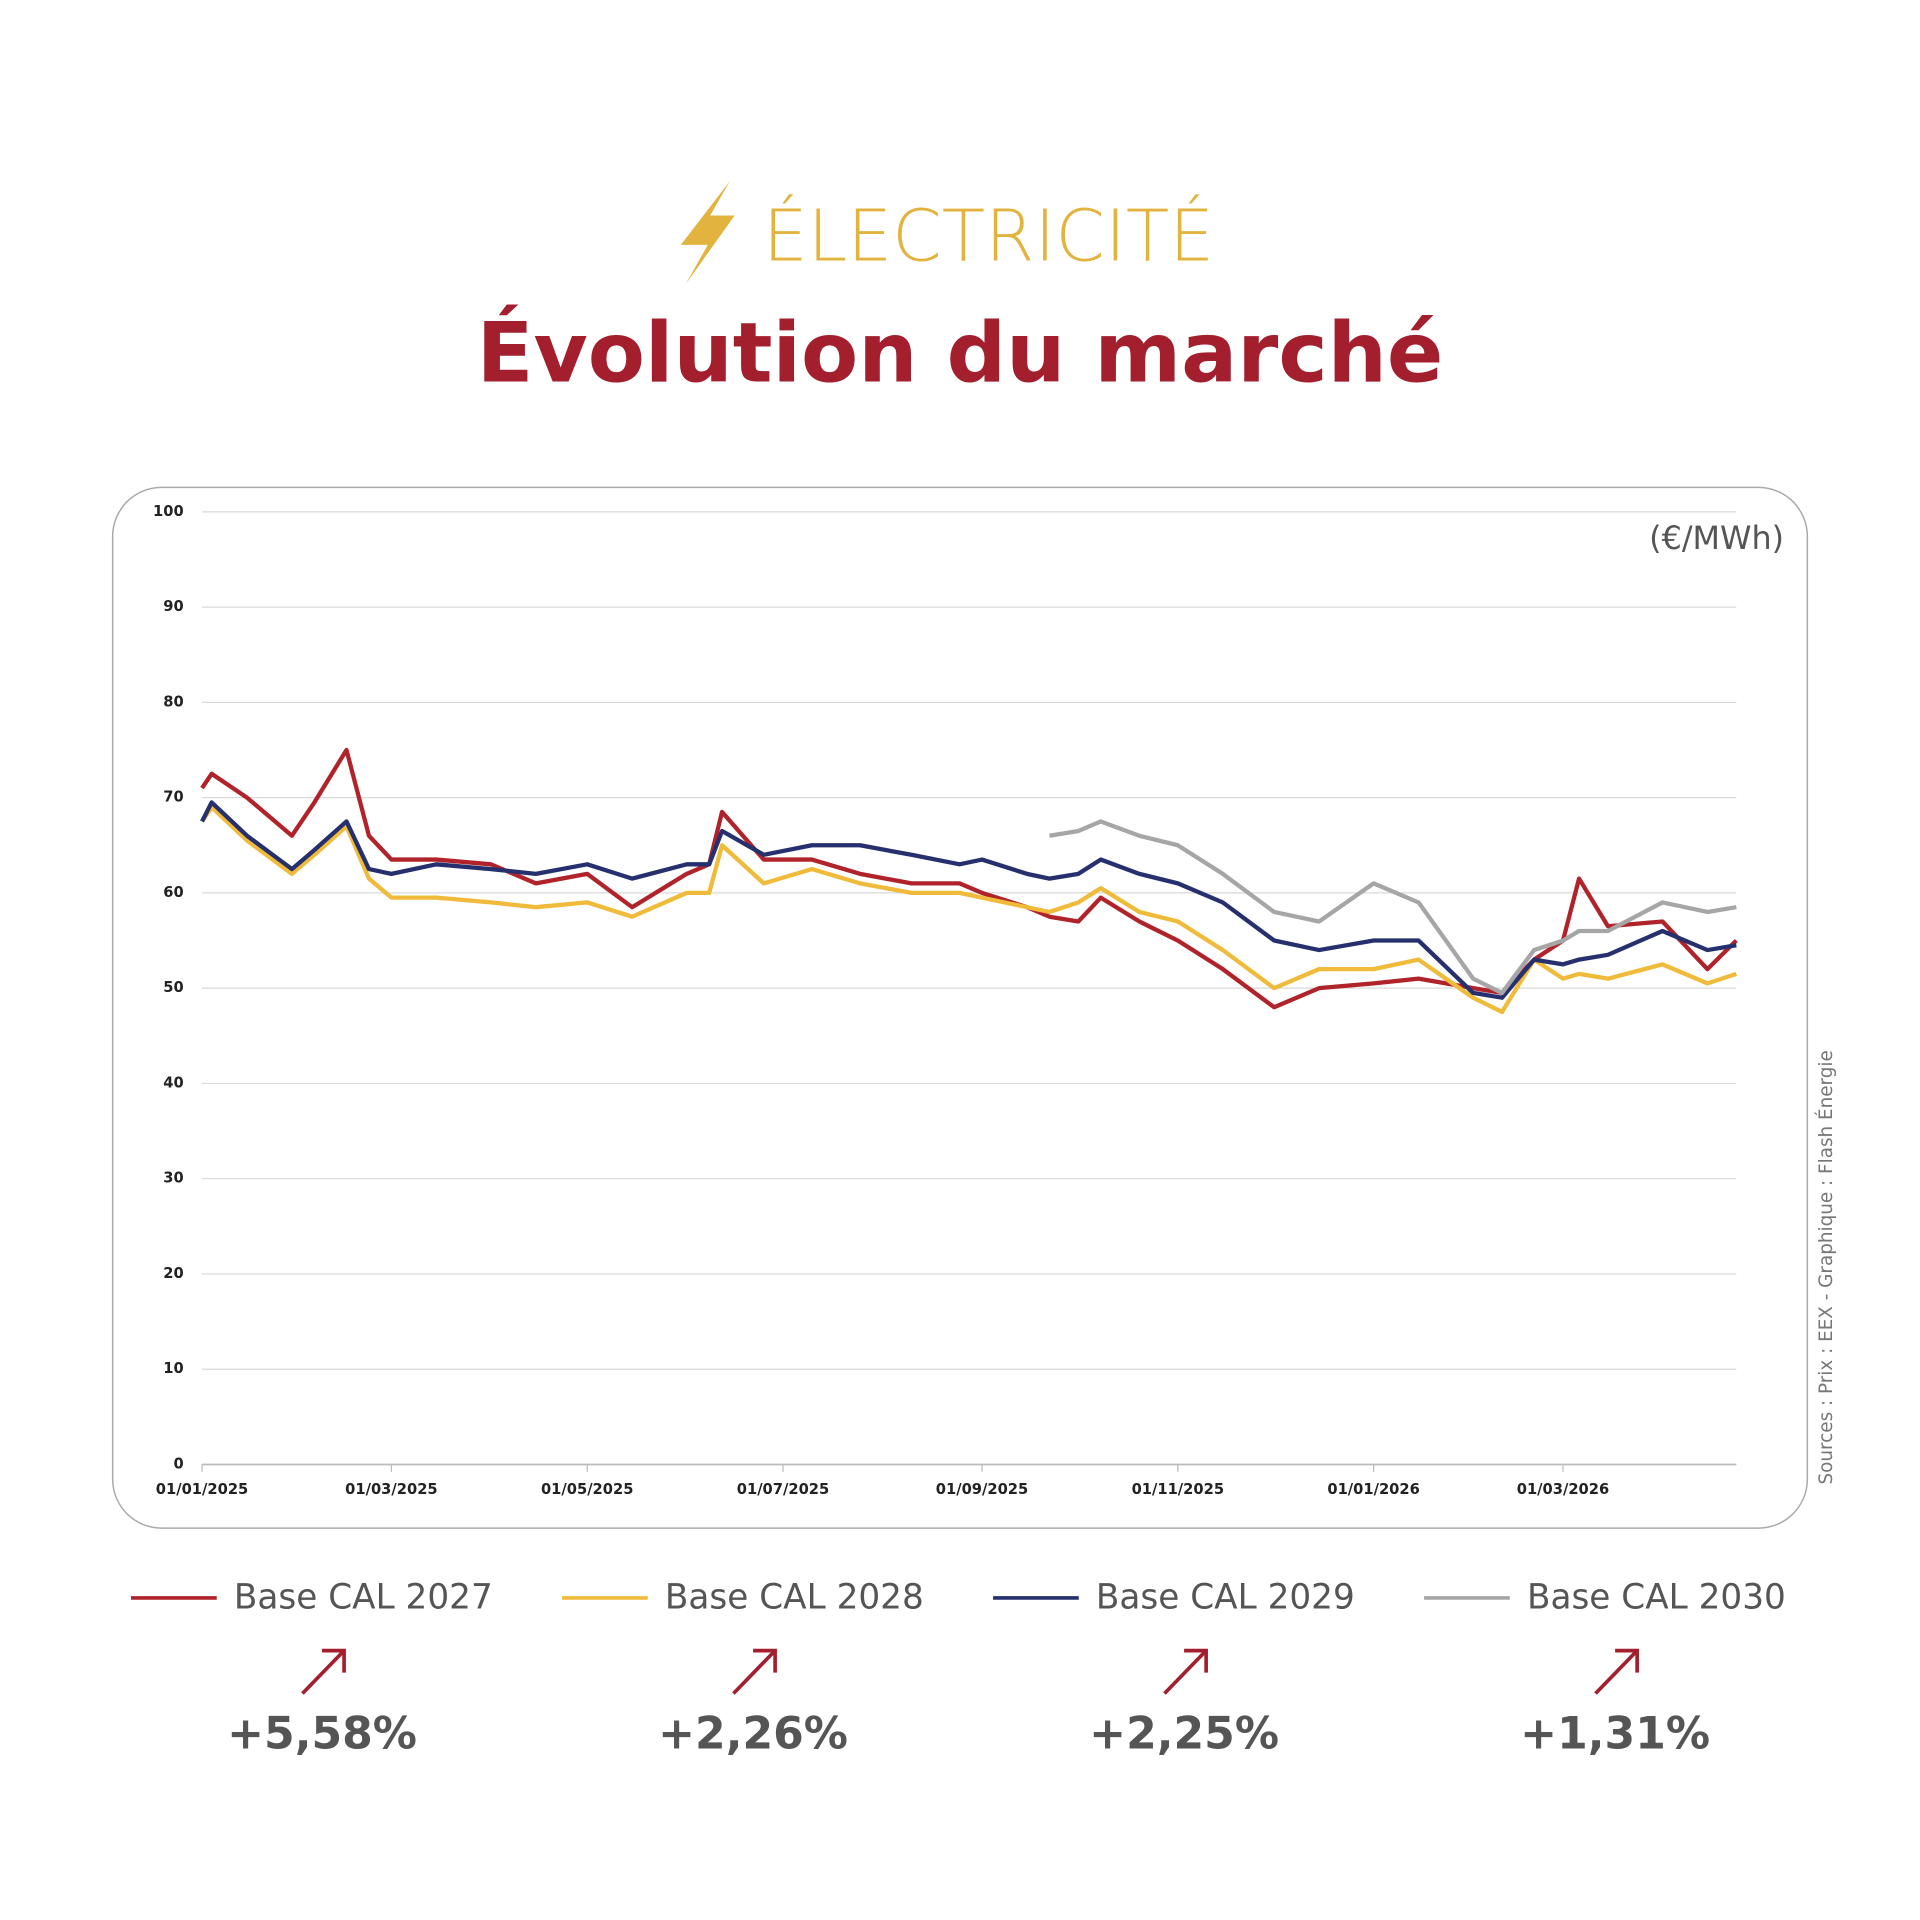 The width and height of the screenshot is (1920, 1920). What do you see at coordinates (783, 1489) in the screenshot?
I see `x-tick-label: 01/07/2025` at bounding box center [783, 1489].